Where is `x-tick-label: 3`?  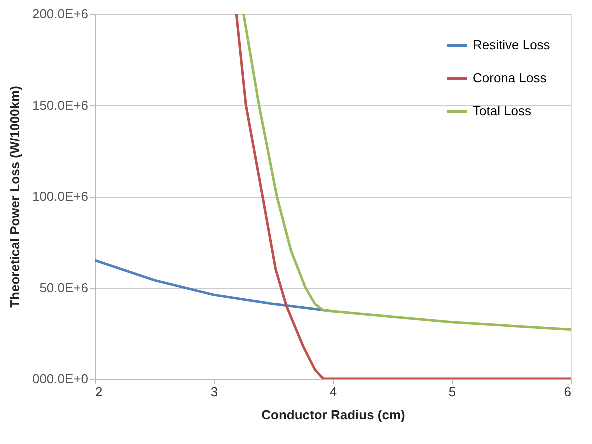
x-tick-label: 3 is located at coordinates (214, 392).